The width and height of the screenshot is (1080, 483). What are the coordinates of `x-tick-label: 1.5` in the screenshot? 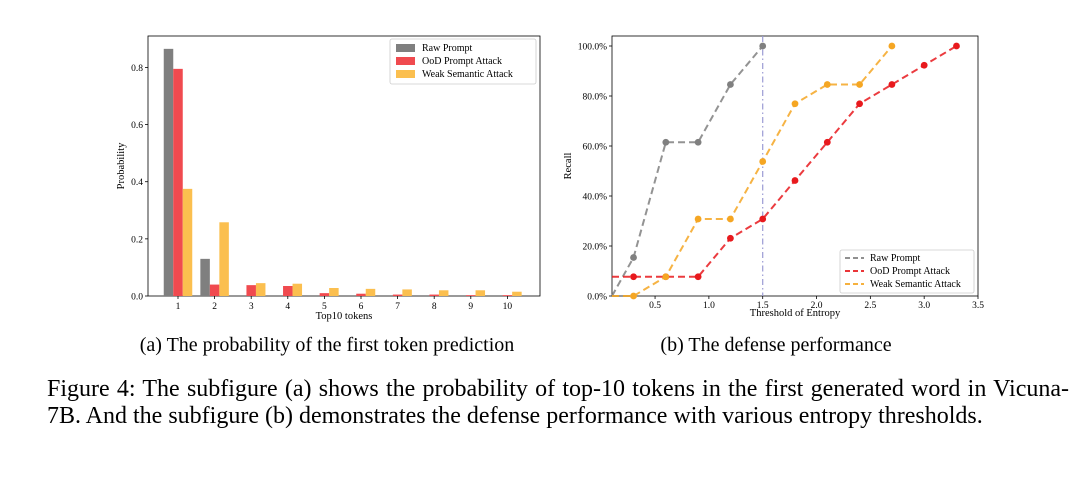 It's located at (763, 306).